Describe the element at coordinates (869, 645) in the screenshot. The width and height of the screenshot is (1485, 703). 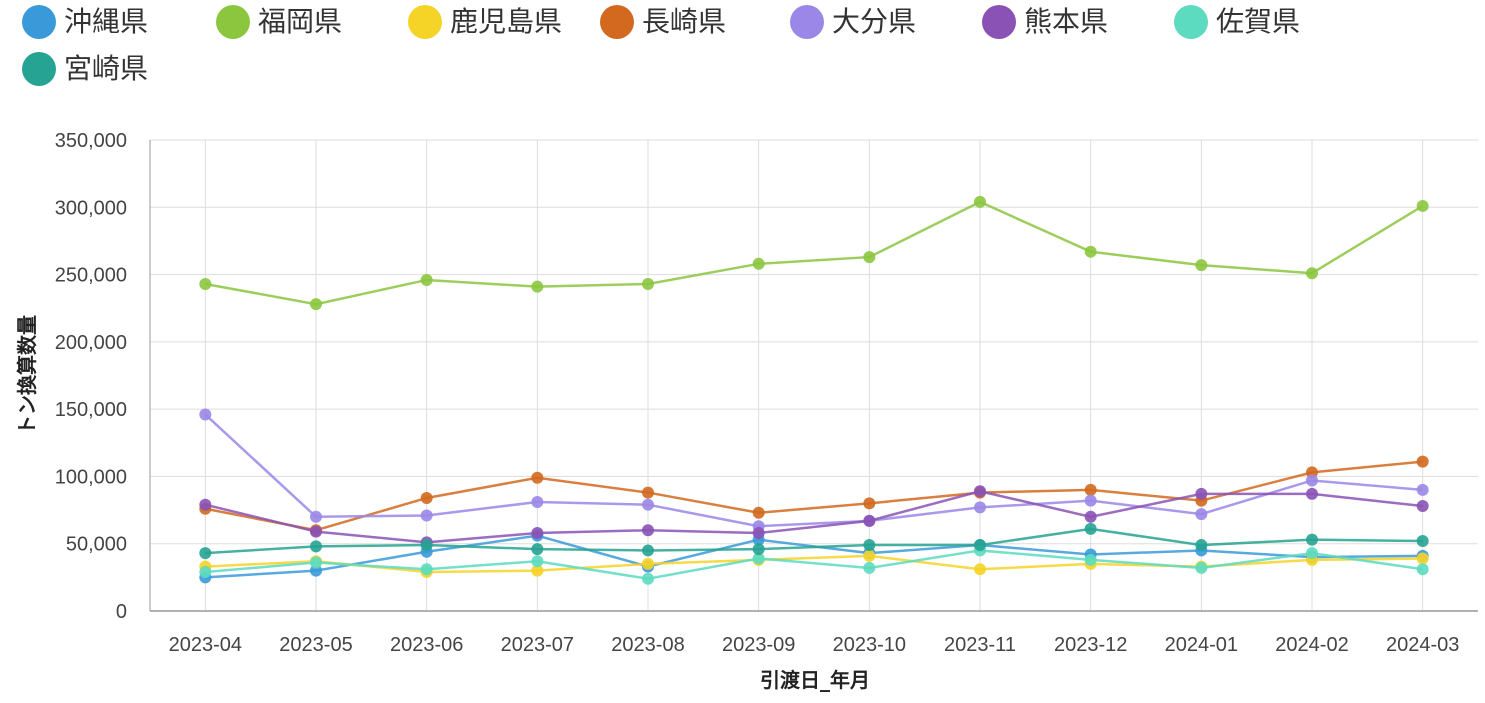
I see `x-tick-label: 2023-10` at that location.